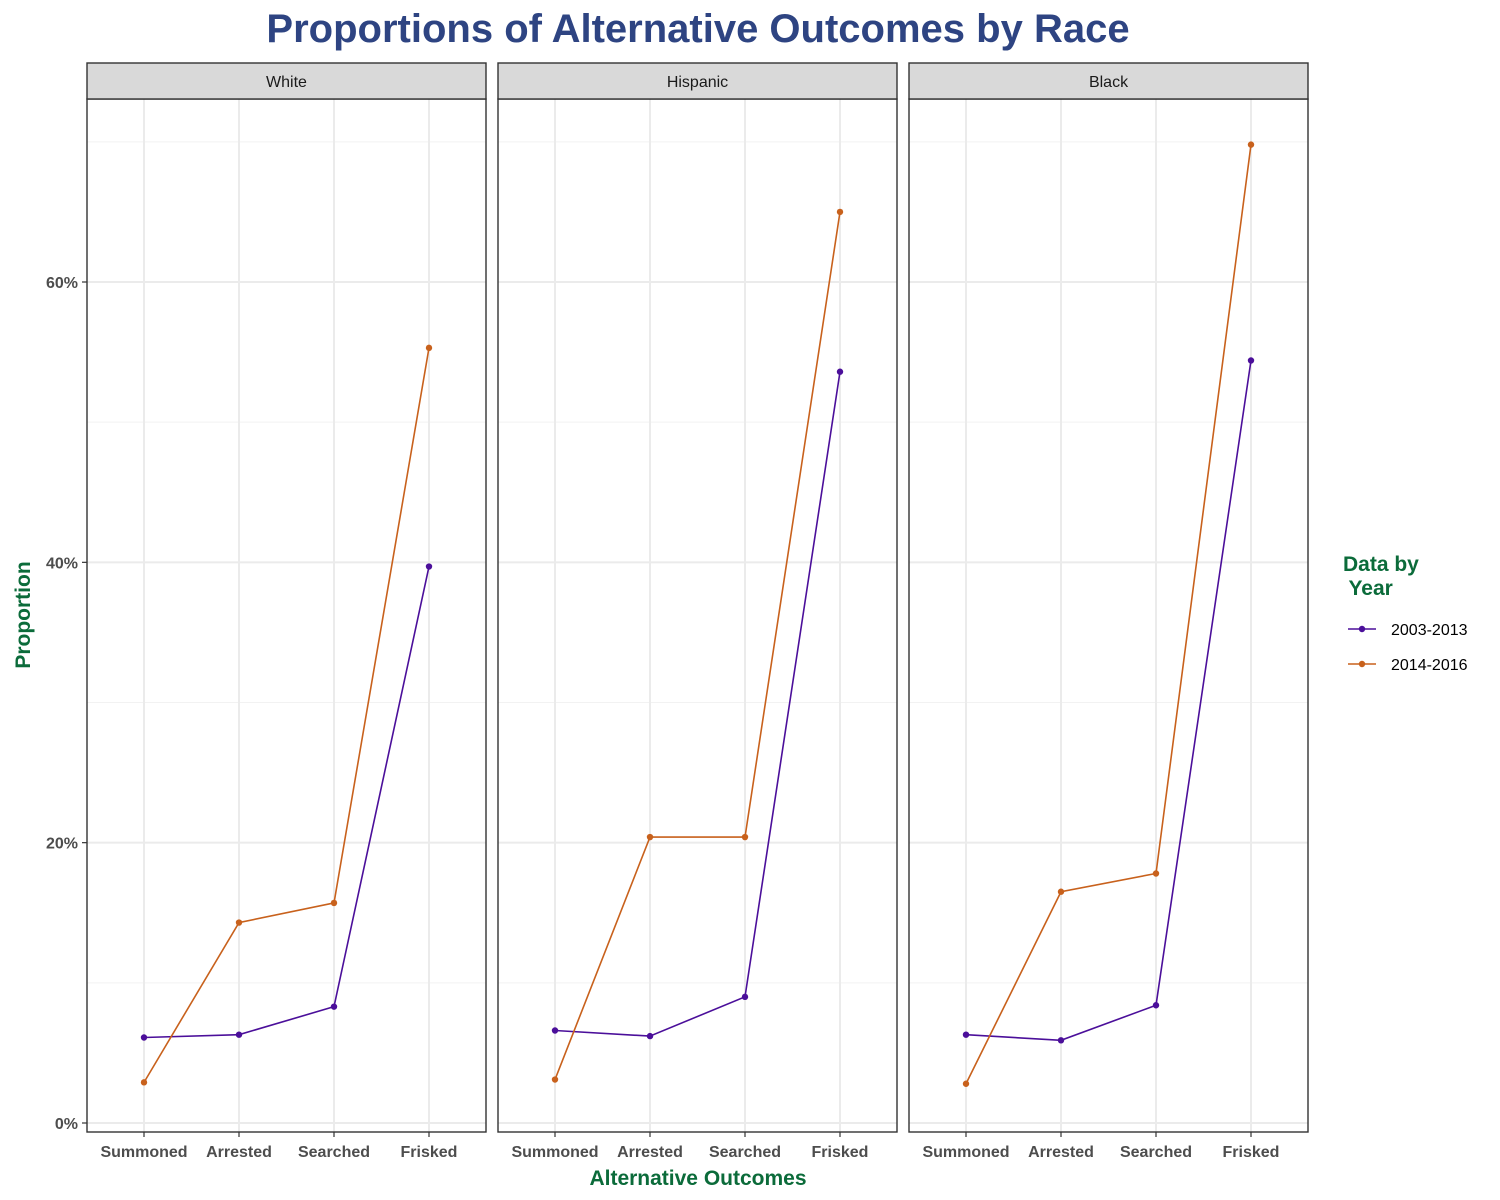  I want to click on y-tick-label: 20%, so click(62, 844).